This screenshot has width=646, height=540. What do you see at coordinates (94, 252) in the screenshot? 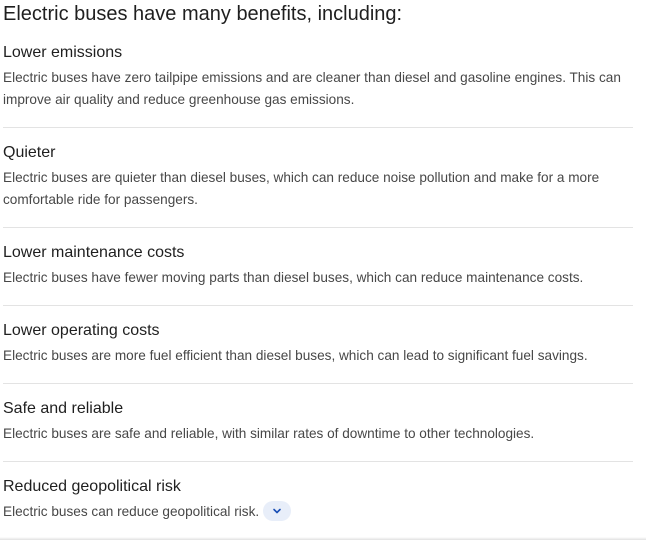
I see `benefit-title: Lower maintenance costs` at bounding box center [94, 252].